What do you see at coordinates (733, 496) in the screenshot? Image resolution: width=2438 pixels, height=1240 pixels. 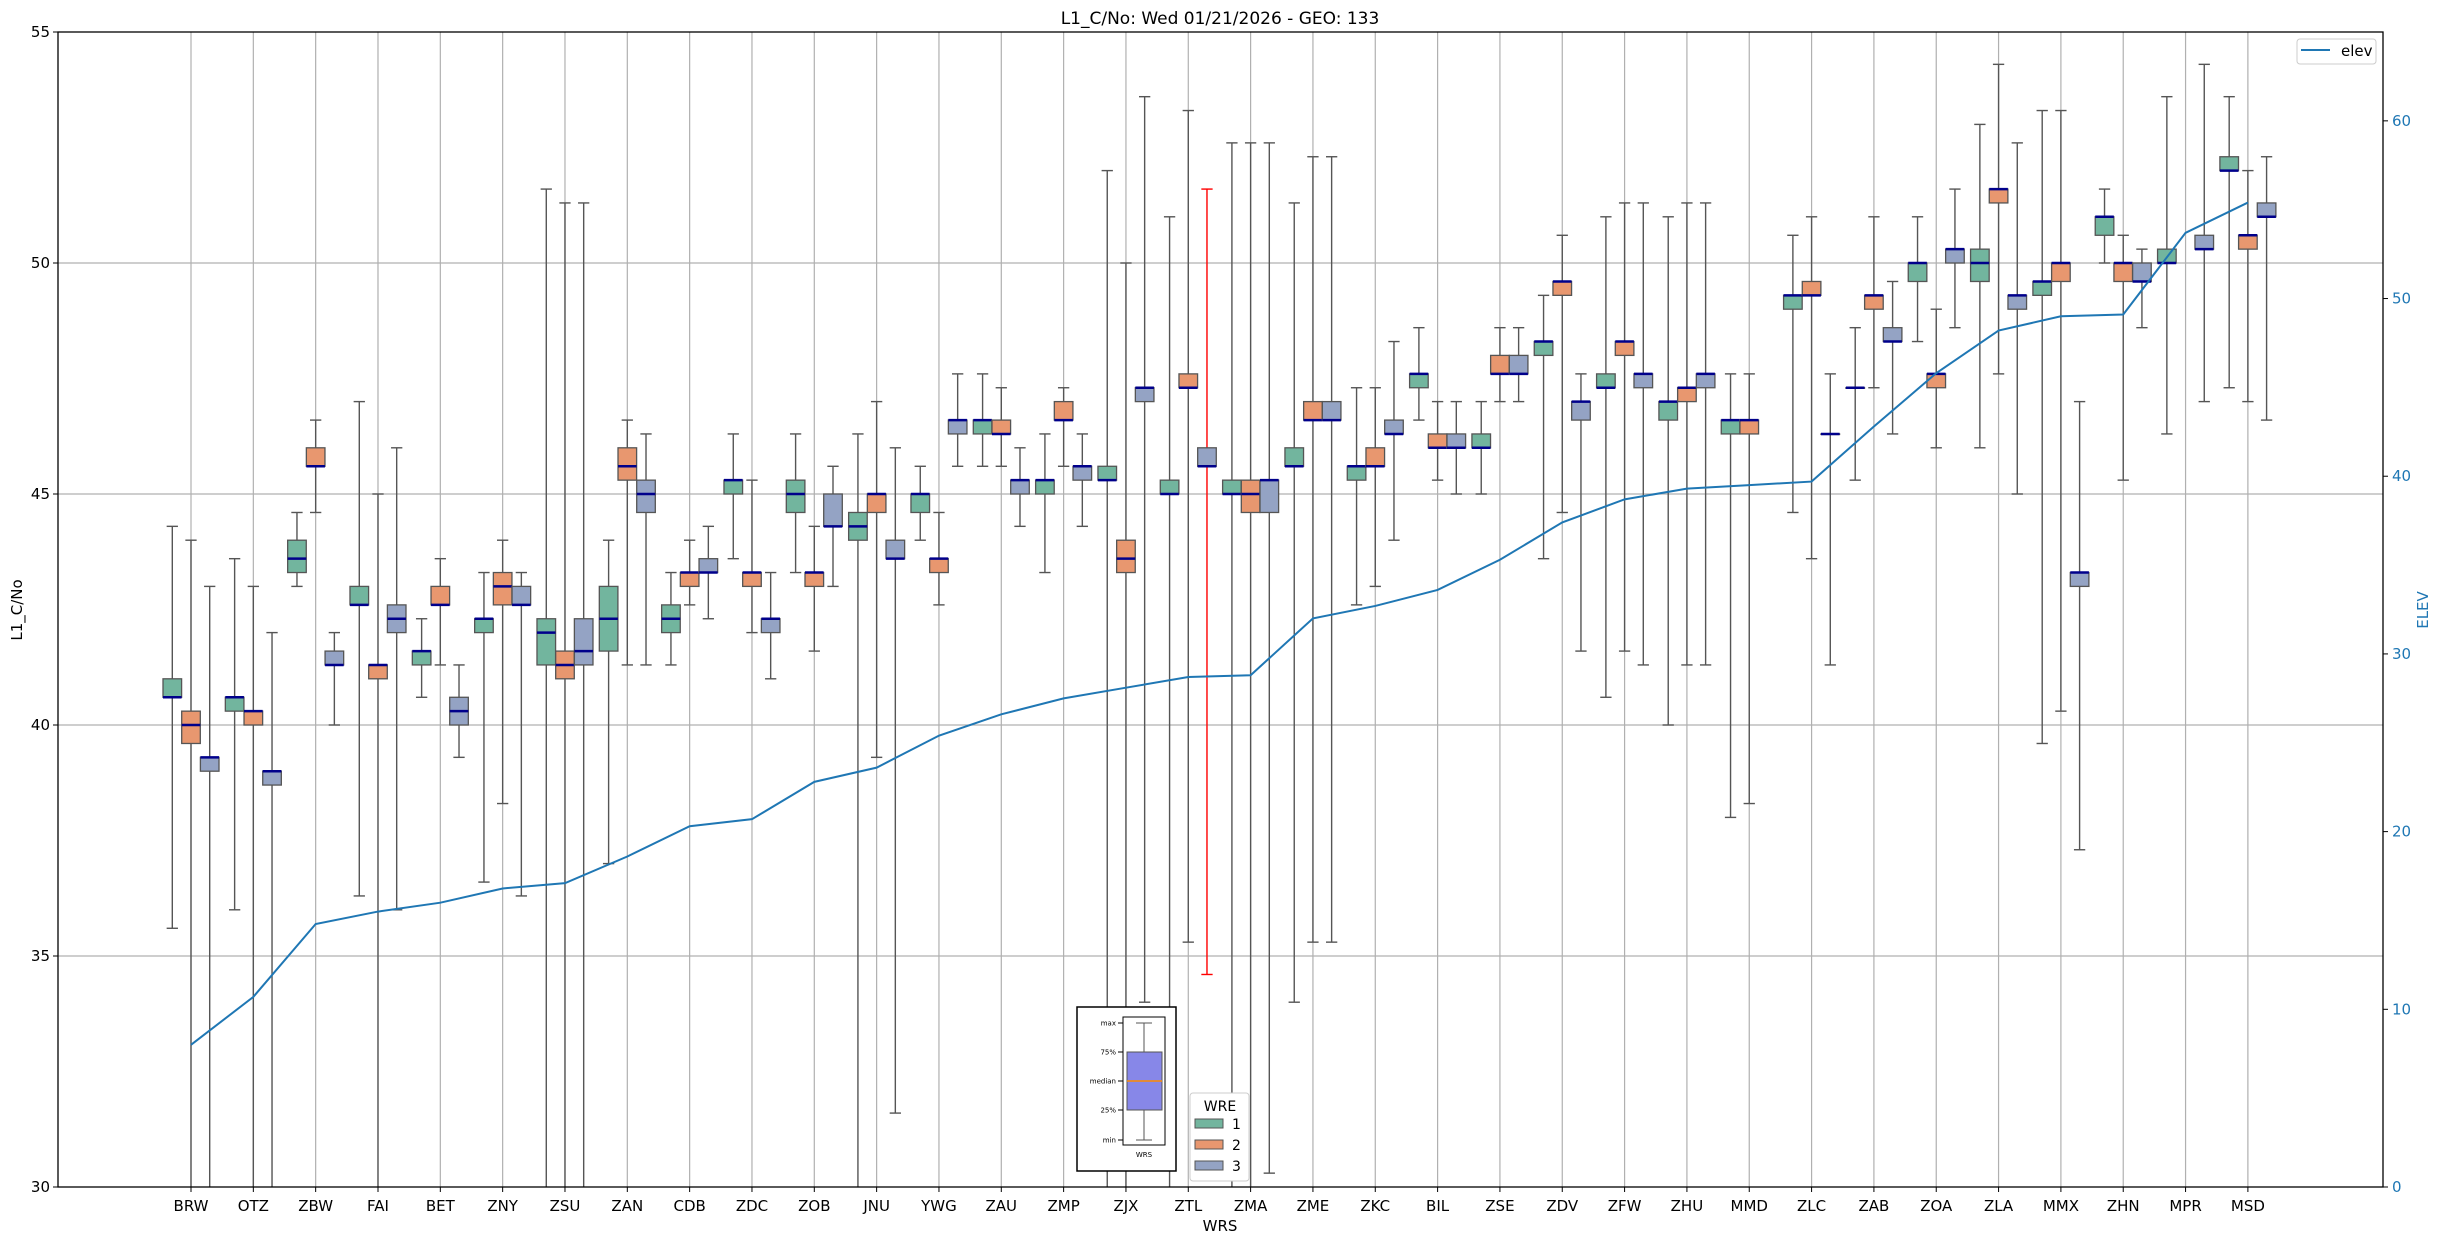 I see `box-ZDC-wre1` at bounding box center [733, 496].